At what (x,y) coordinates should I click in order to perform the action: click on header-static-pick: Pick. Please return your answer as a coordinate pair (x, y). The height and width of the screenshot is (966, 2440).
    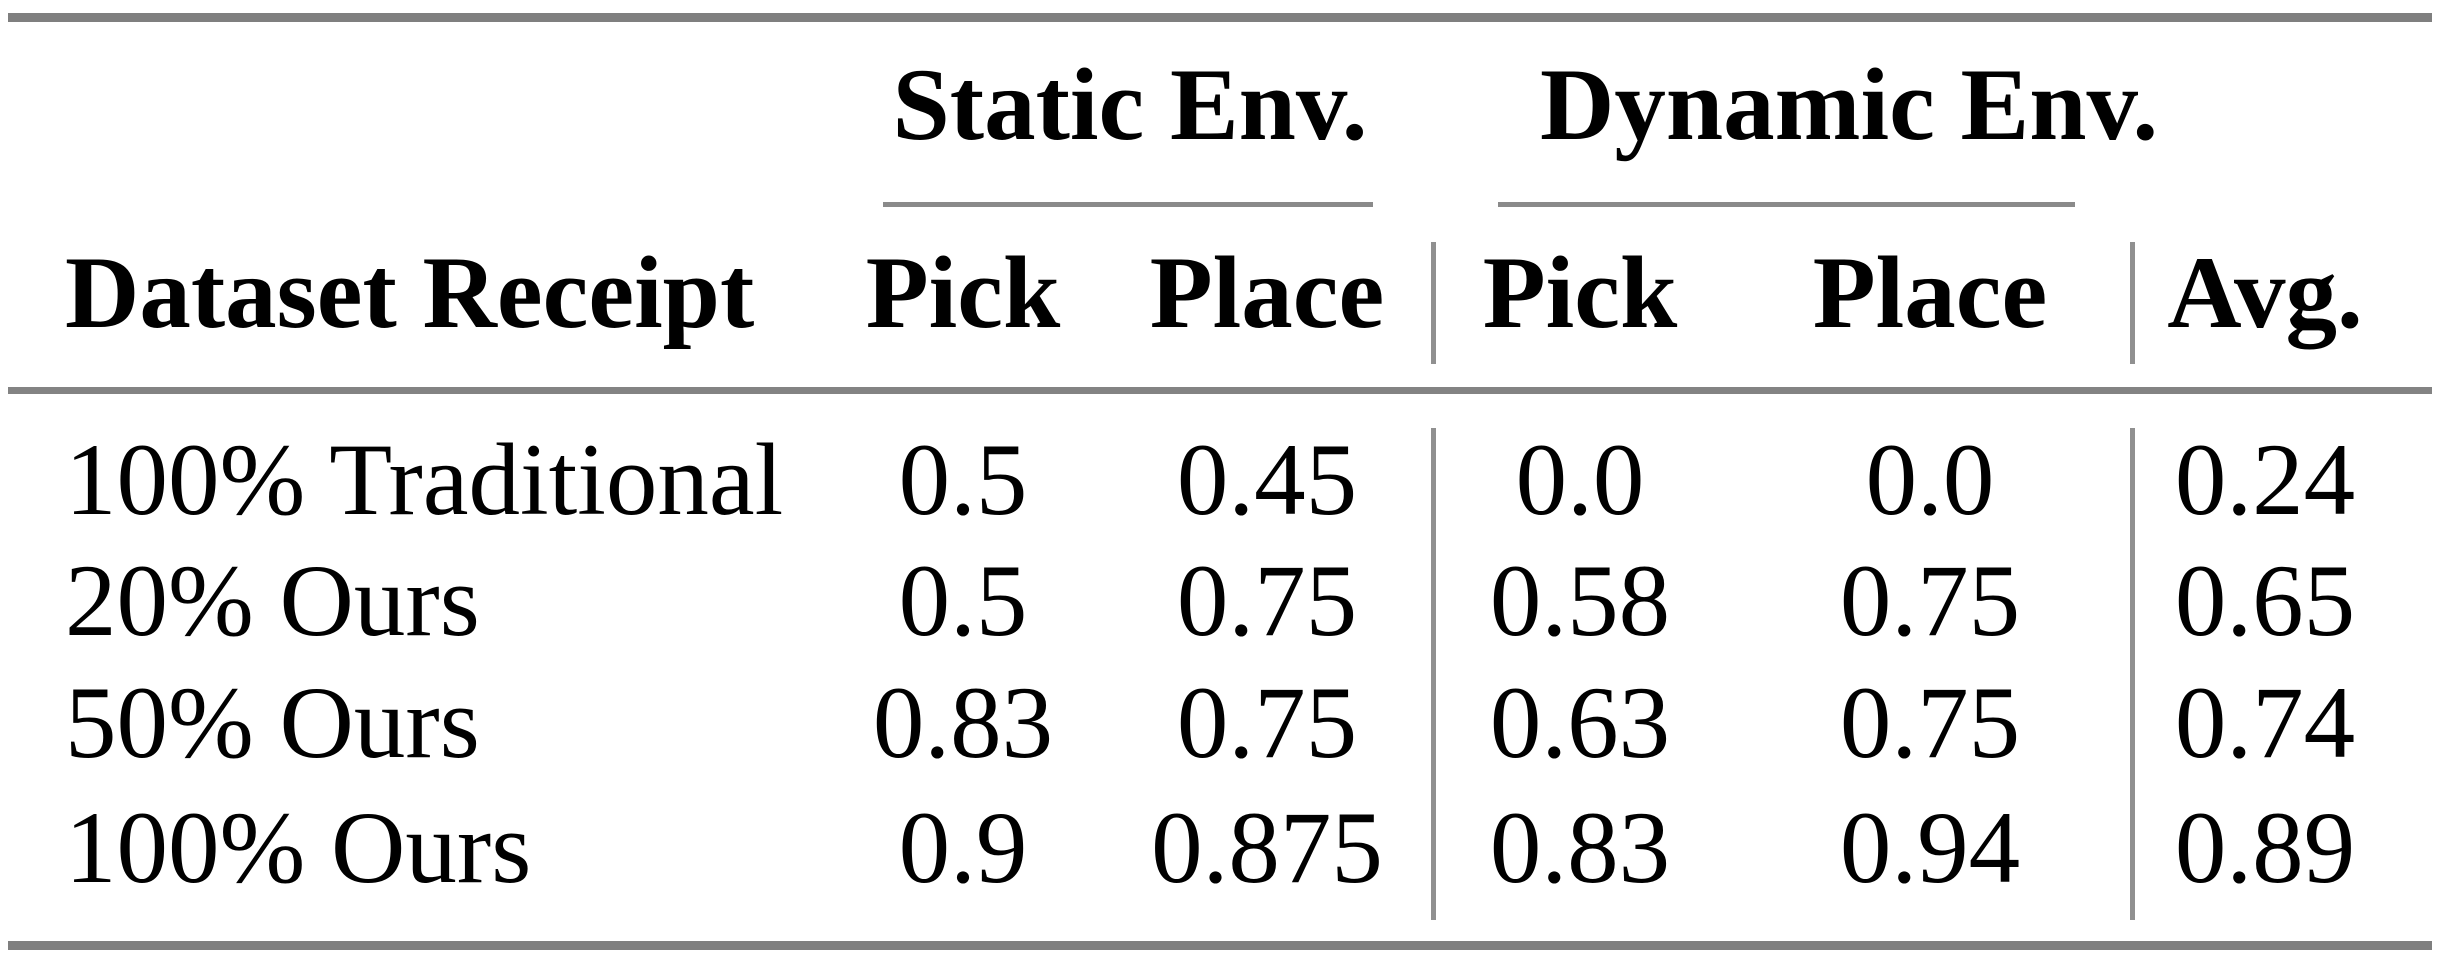
    Looking at the image, I should click on (963, 293).